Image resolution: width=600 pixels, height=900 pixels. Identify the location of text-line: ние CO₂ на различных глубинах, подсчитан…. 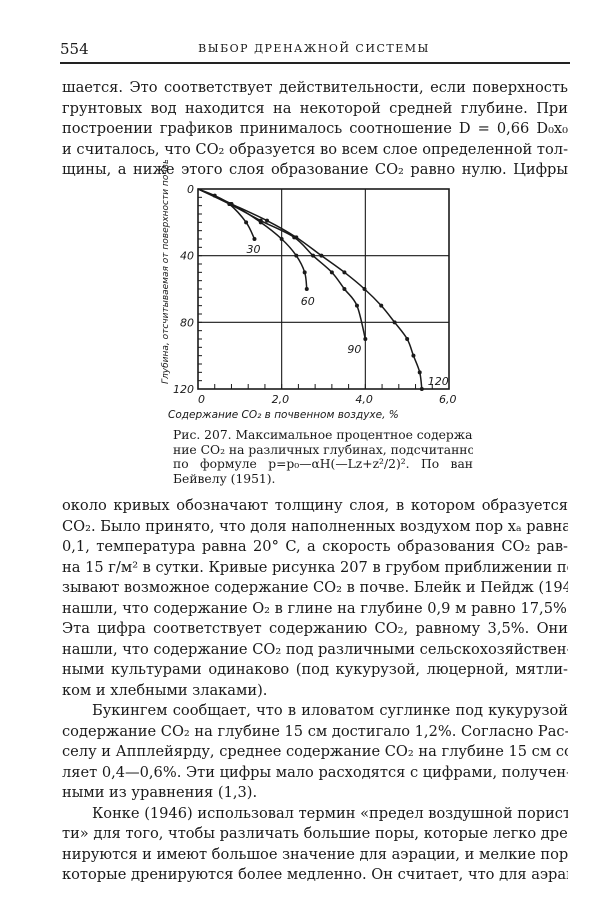
(323, 449).